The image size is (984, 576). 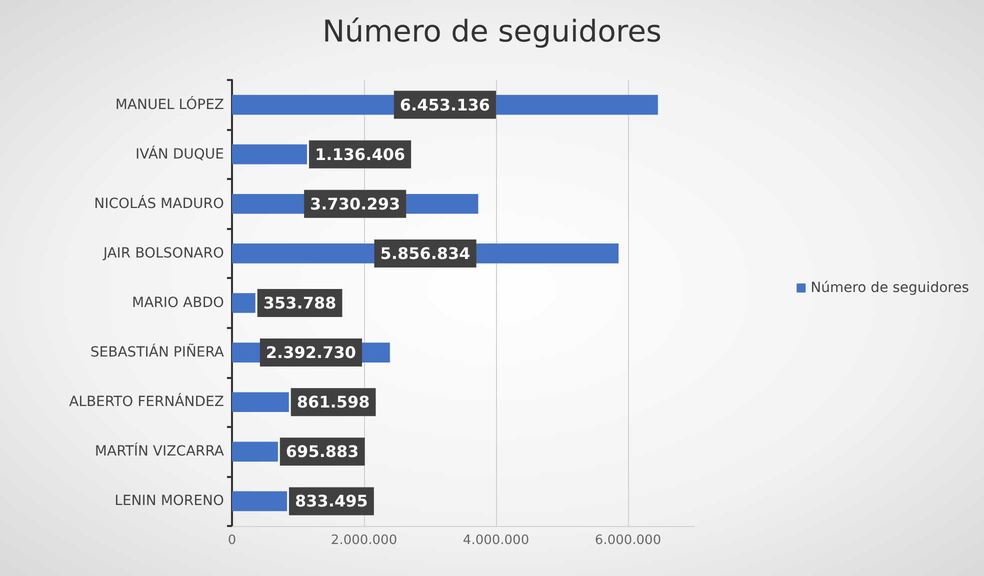 What do you see at coordinates (178, 303) in the screenshot?
I see `y-tick-label: MARIO ABDO` at bounding box center [178, 303].